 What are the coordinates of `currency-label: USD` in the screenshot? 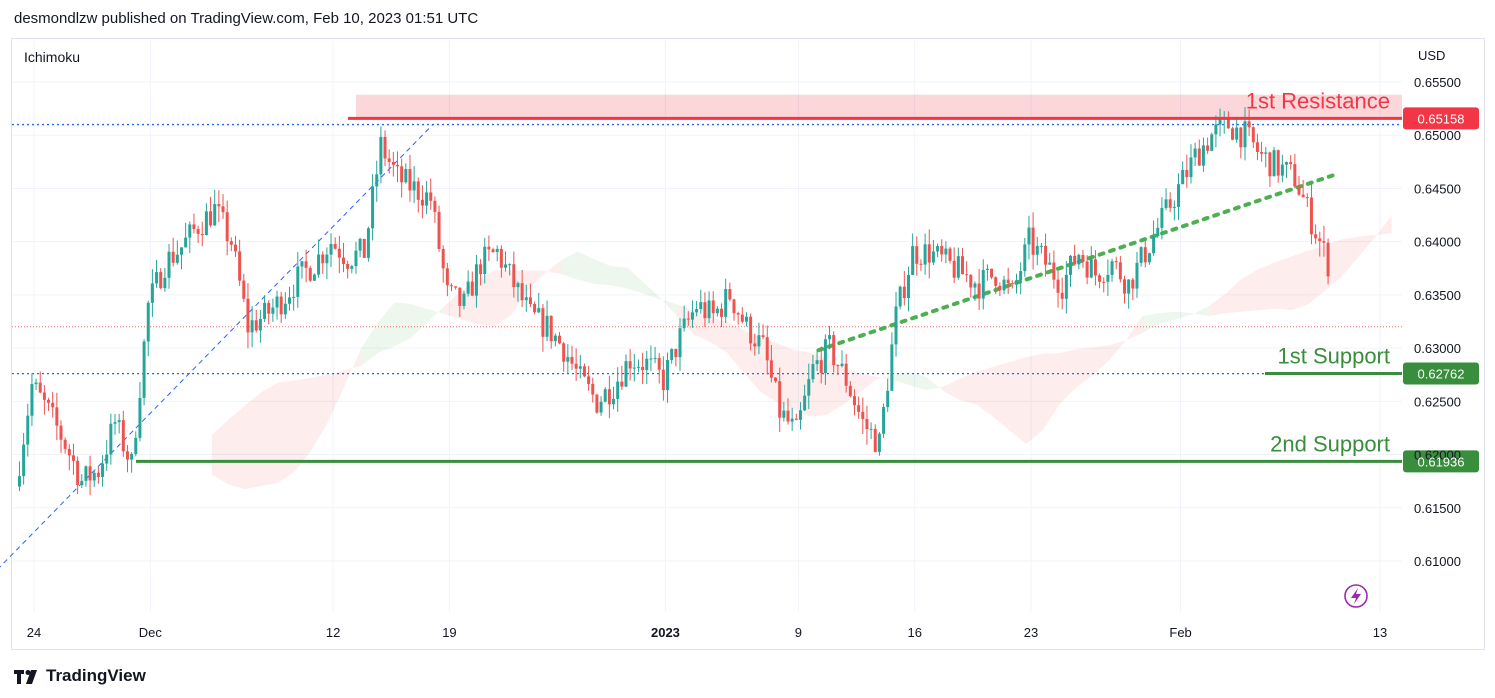 It's located at (1431, 55).